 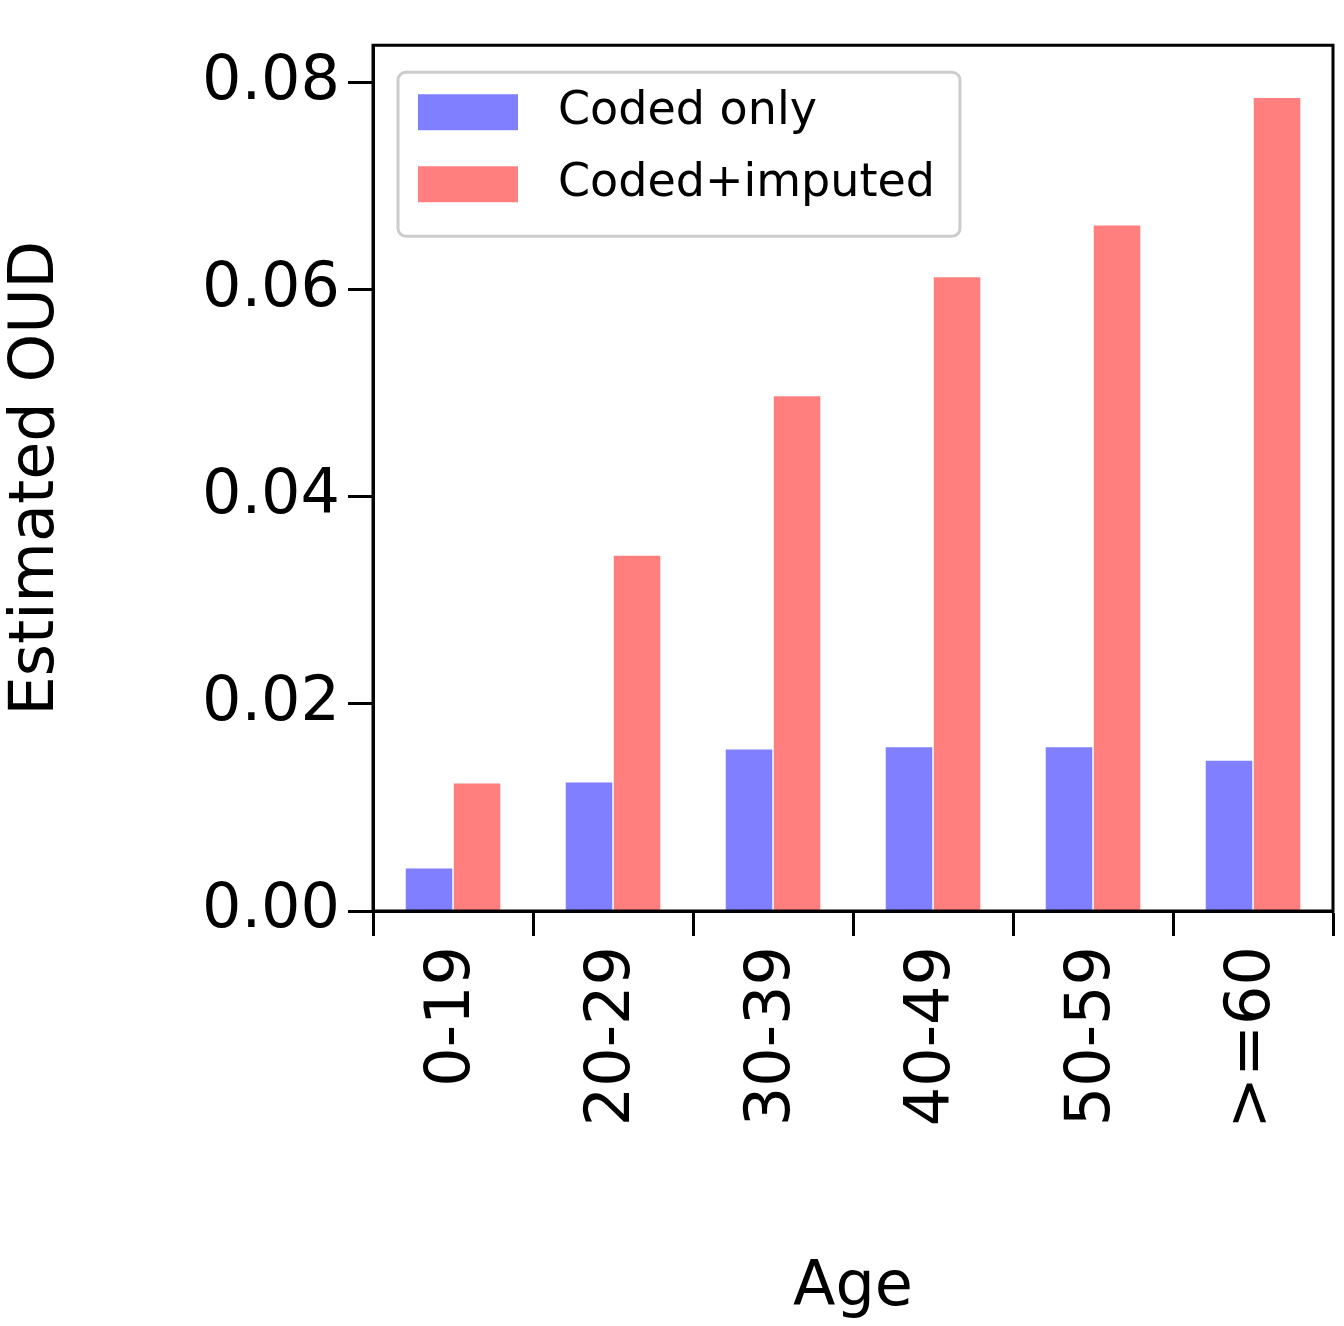 What do you see at coordinates (270, 77) in the screenshot?
I see `y-tick-label: 0.08` at bounding box center [270, 77].